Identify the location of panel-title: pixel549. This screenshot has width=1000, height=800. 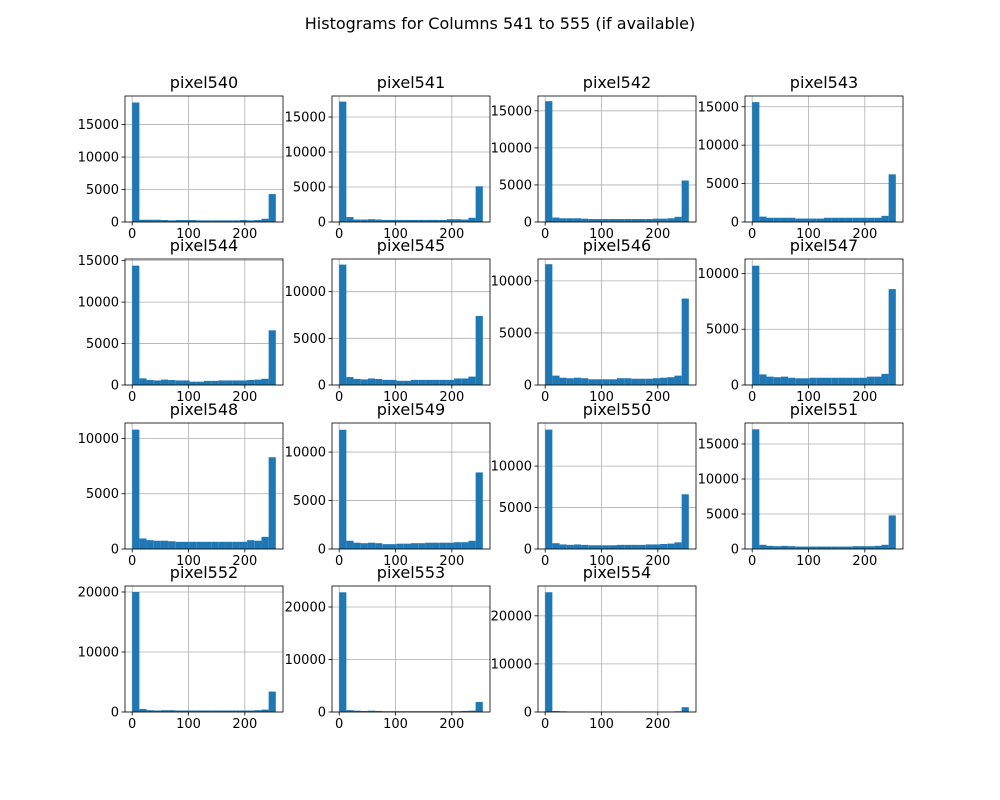
(411, 409).